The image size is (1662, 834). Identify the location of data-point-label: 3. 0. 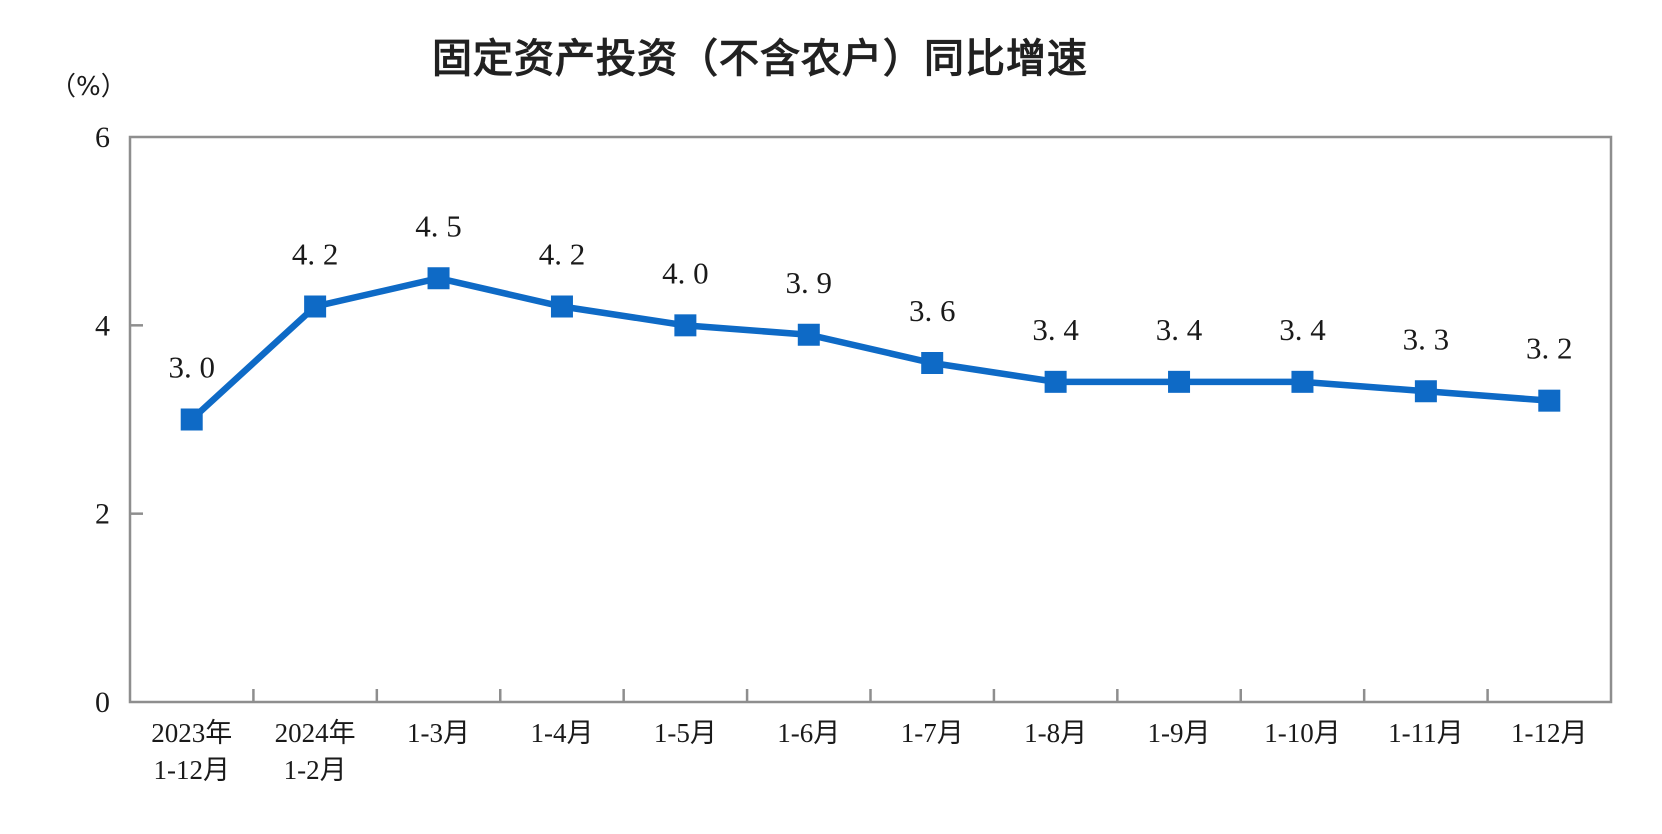
(191, 367).